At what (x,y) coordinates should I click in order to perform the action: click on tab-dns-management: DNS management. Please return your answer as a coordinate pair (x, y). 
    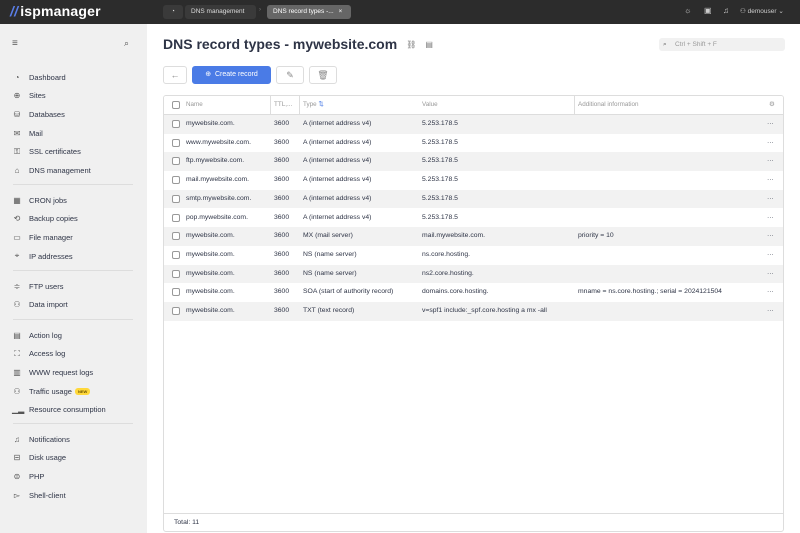
    Looking at the image, I should click on (220, 12).